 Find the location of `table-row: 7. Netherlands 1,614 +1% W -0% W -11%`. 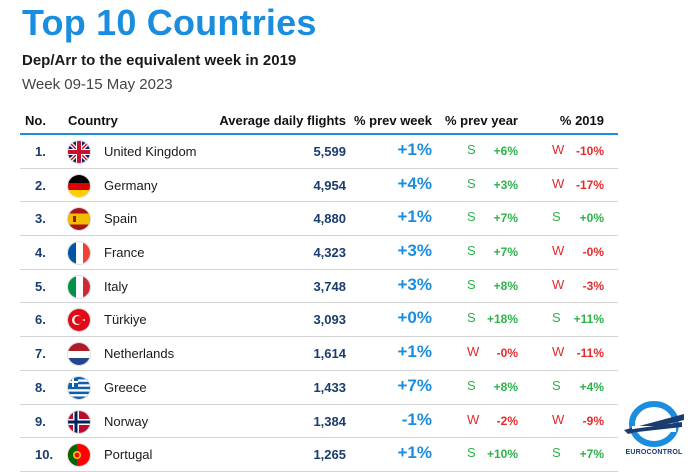

table-row: 7. Netherlands 1,614 +1% W -0% W -11% is located at coordinates (319, 354).